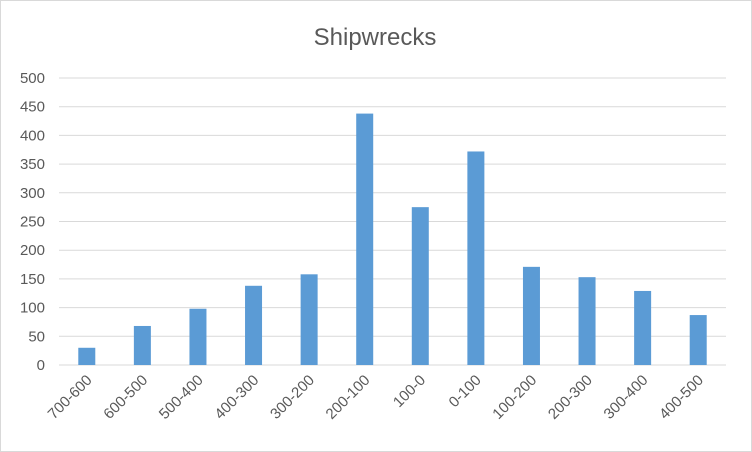 This screenshot has height=452, width=752. Describe the element at coordinates (348, 397) in the screenshot. I see `x-tick-label: 200-100` at that location.